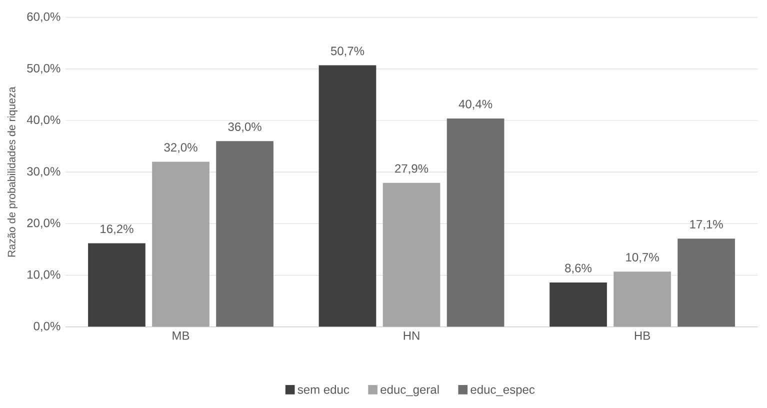  Describe the element at coordinates (642, 335) in the screenshot. I see `x-tick-label: HB` at that location.